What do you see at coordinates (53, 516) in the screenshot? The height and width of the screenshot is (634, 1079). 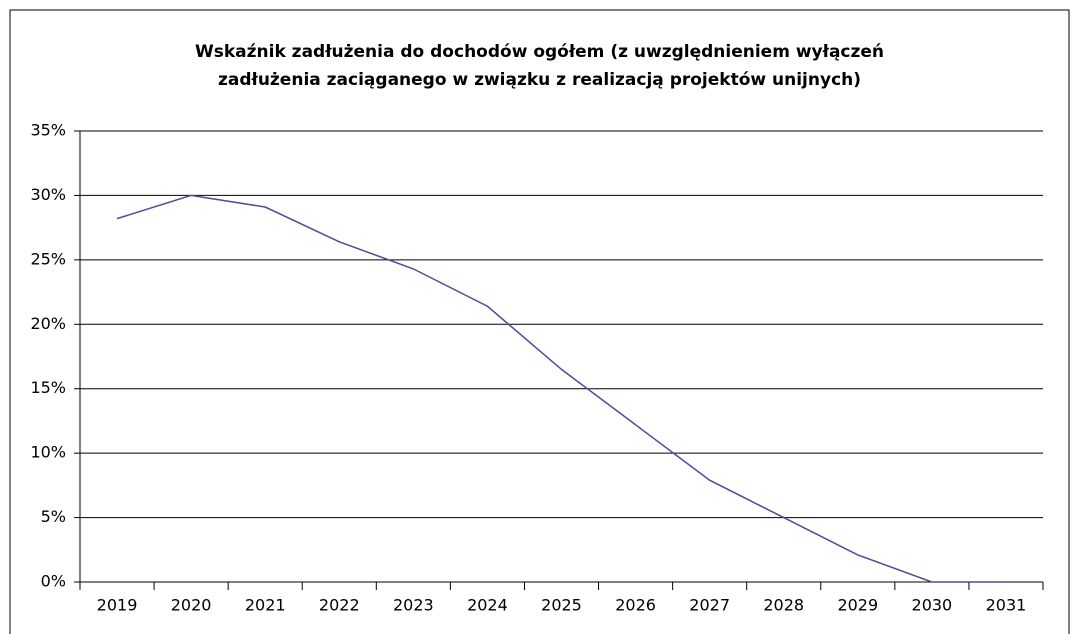 I see `y-tick-label: 5%` at bounding box center [53, 516].